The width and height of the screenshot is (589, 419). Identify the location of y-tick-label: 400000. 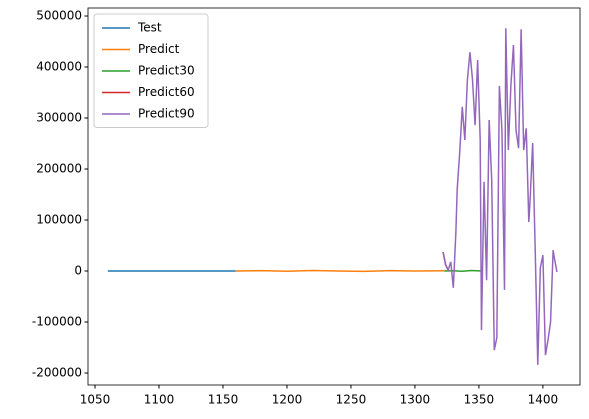
(59, 67).